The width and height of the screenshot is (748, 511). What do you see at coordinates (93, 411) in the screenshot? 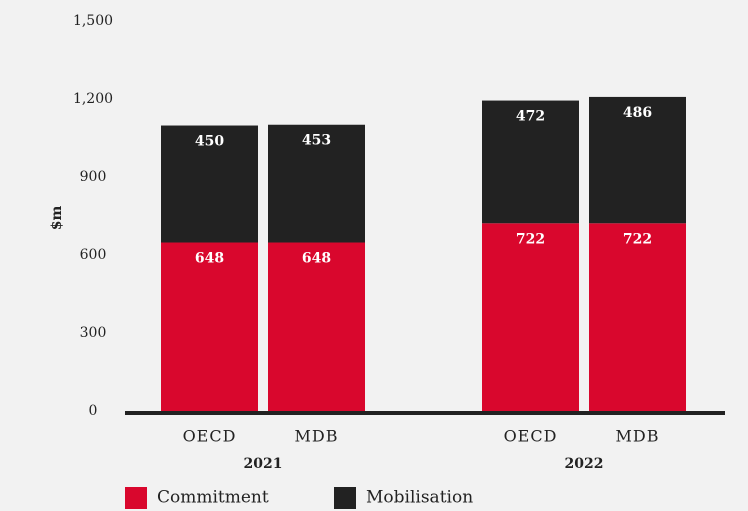
I see `y-tick-label: 0` at bounding box center [93, 411].